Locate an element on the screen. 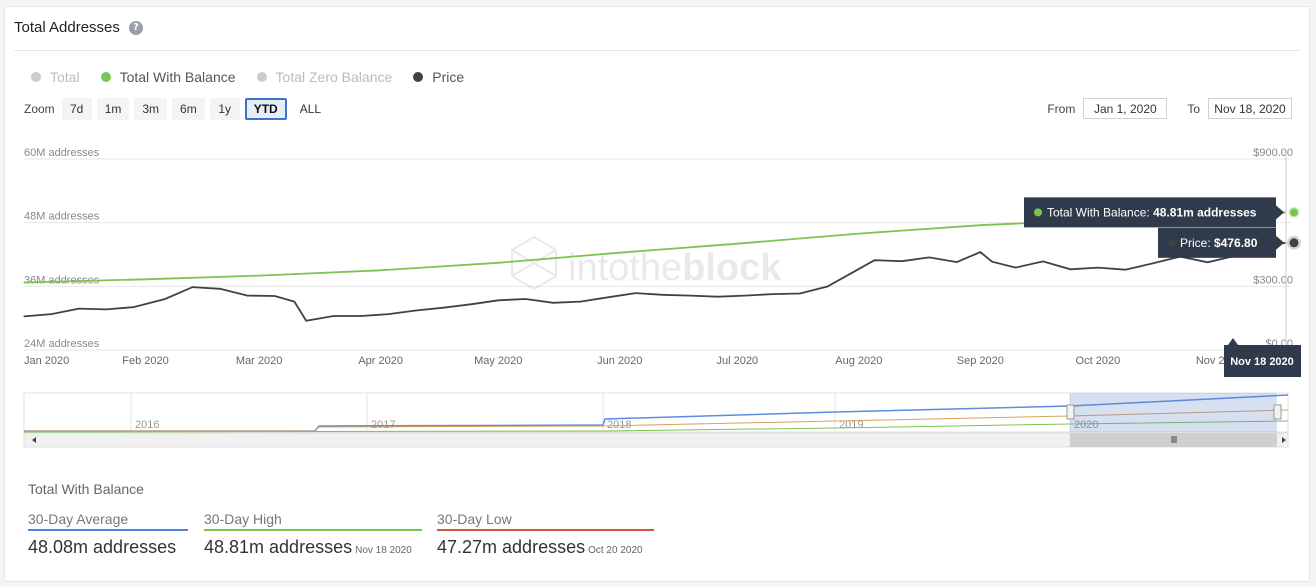 This screenshot has width=1316, height=587. navigator-year-label: 2020 is located at coordinates (1086, 425).